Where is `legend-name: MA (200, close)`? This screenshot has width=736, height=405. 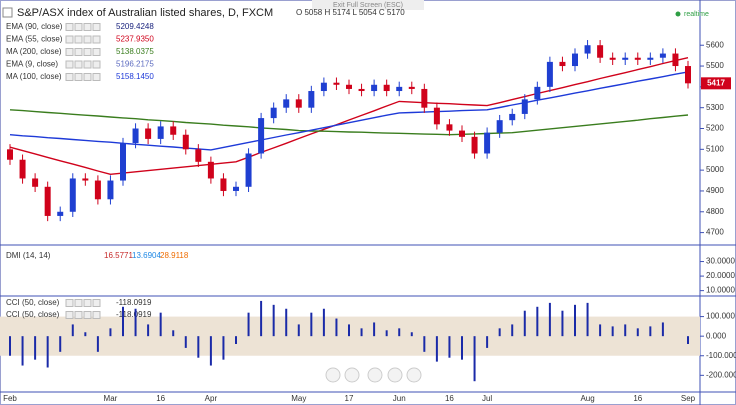
legend-name: MA (200, close) is located at coordinates (34, 51).